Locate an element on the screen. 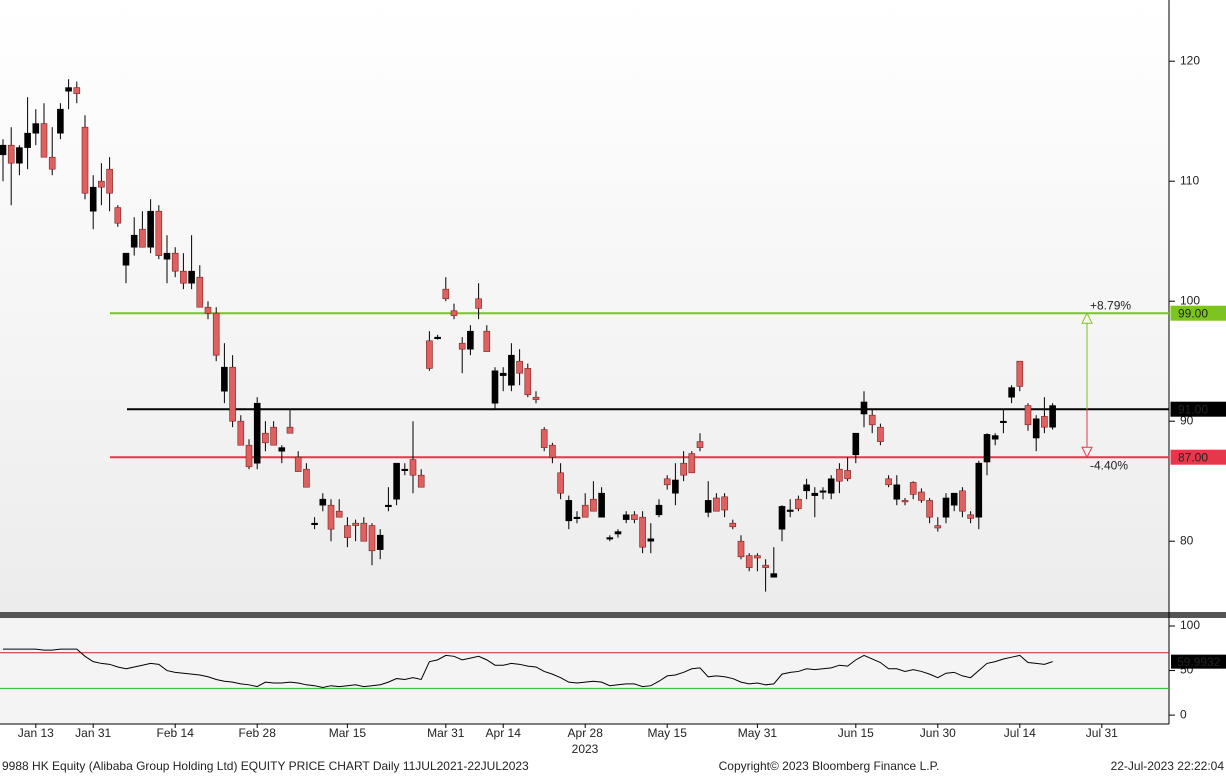 Image resolution: width=1226 pixels, height=776 pixels. annotation: +8.79% is located at coordinates (1110, 305).